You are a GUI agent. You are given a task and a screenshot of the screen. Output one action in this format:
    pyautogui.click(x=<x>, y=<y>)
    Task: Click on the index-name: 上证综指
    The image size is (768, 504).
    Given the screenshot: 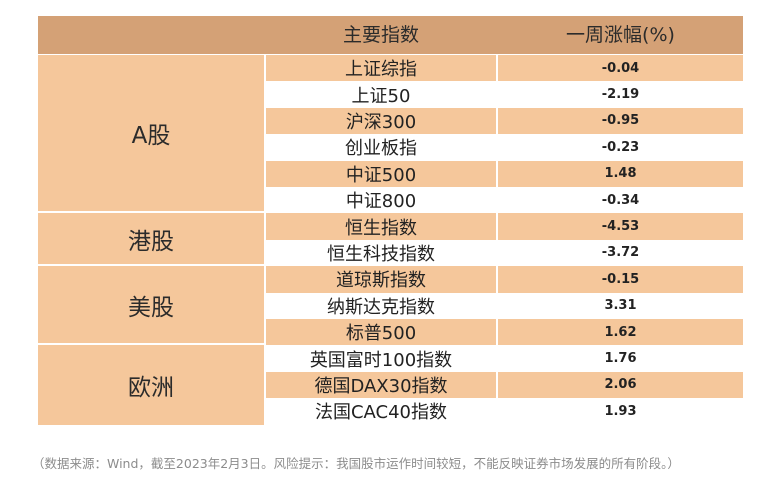 What is the action you would take?
    pyautogui.click(x=381, y=70)
    